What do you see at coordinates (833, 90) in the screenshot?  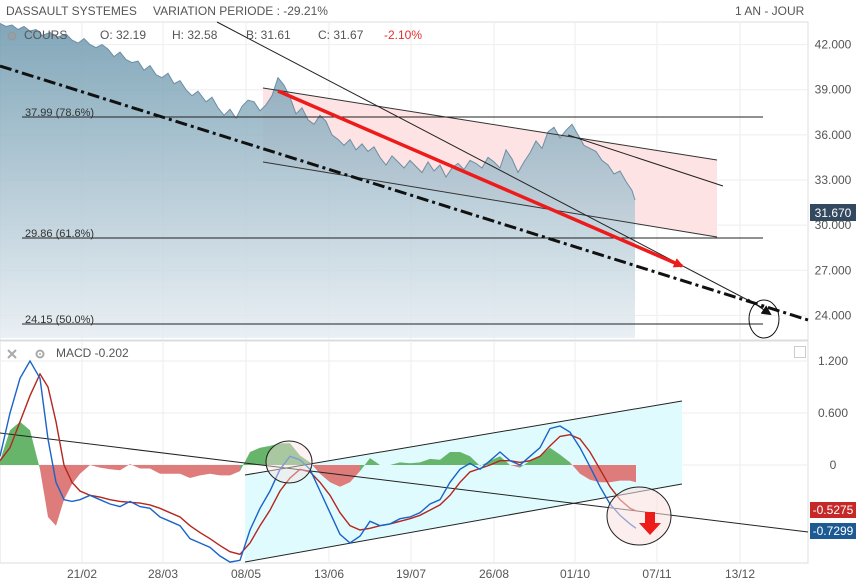 I see `price-tick-label: 39.000` at bounding box center [833, 90].